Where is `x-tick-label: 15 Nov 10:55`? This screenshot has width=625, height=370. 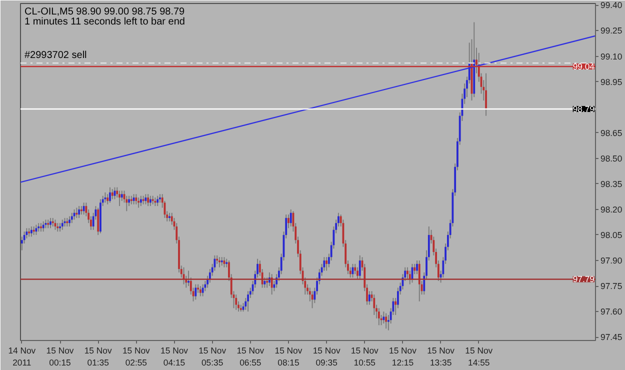
x-tick-label: 15 Nov 10:55 is located at coordinates (365, 357).